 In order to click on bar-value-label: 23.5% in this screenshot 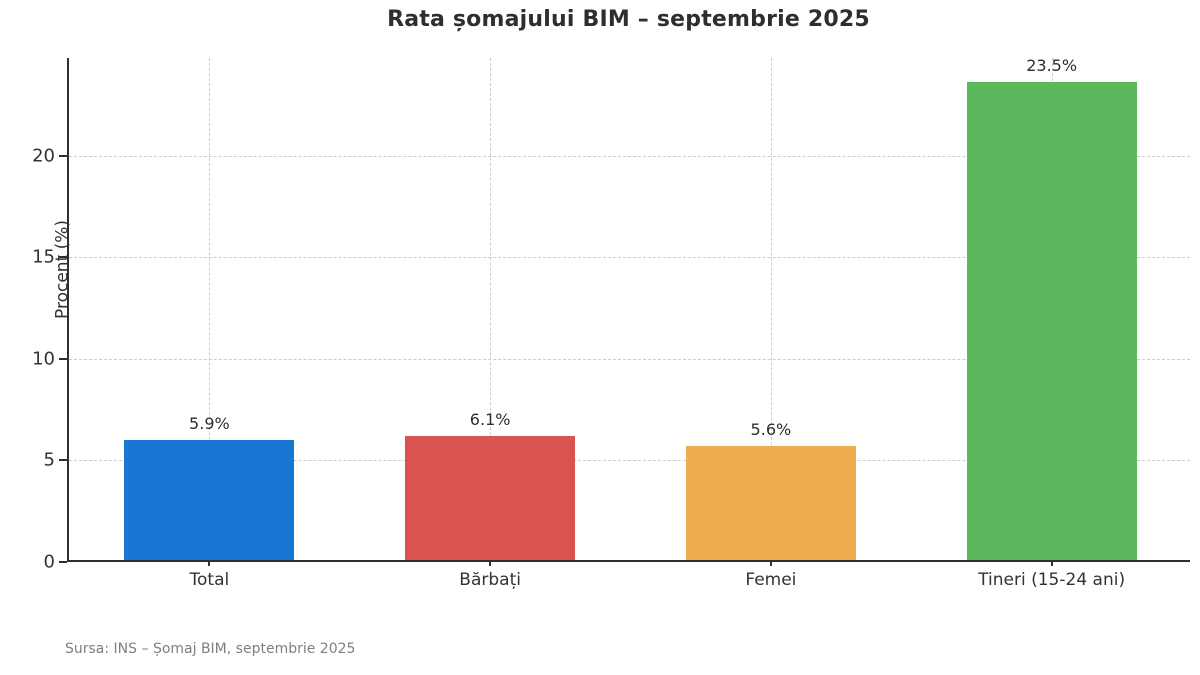, I will do `click(1052, 66)`.